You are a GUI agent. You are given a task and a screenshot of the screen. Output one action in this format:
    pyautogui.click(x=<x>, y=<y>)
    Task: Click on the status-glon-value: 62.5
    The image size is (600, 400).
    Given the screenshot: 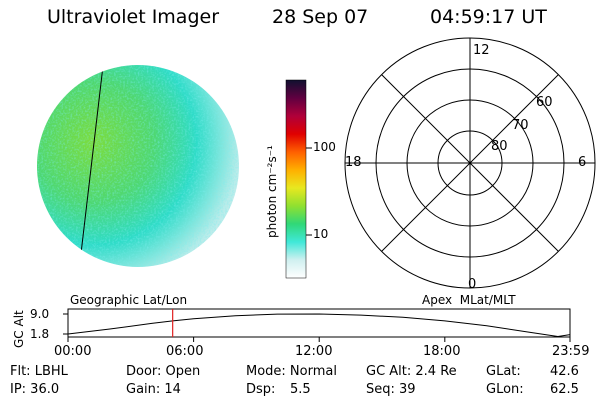 What is the action you would take?
    pyautogui.click(x=564, y=389)
    